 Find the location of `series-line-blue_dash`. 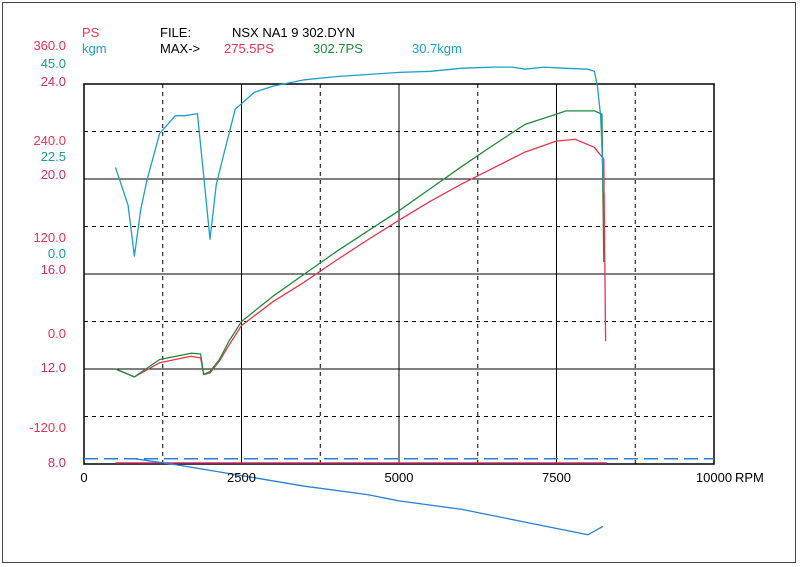

series-line-blue_dash is located at coordinates (369, 497).